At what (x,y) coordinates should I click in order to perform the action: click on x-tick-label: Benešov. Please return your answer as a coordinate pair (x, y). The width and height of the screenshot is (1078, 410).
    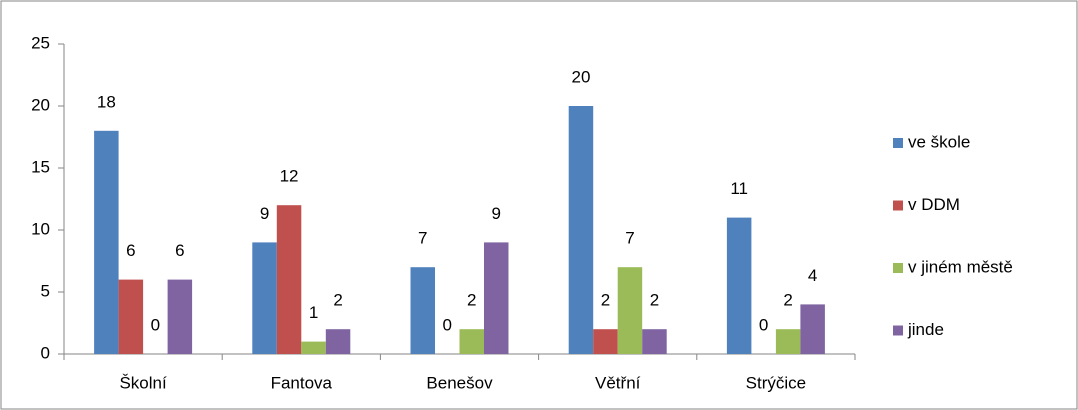
    Looking at the image, I should click on (459, 382).